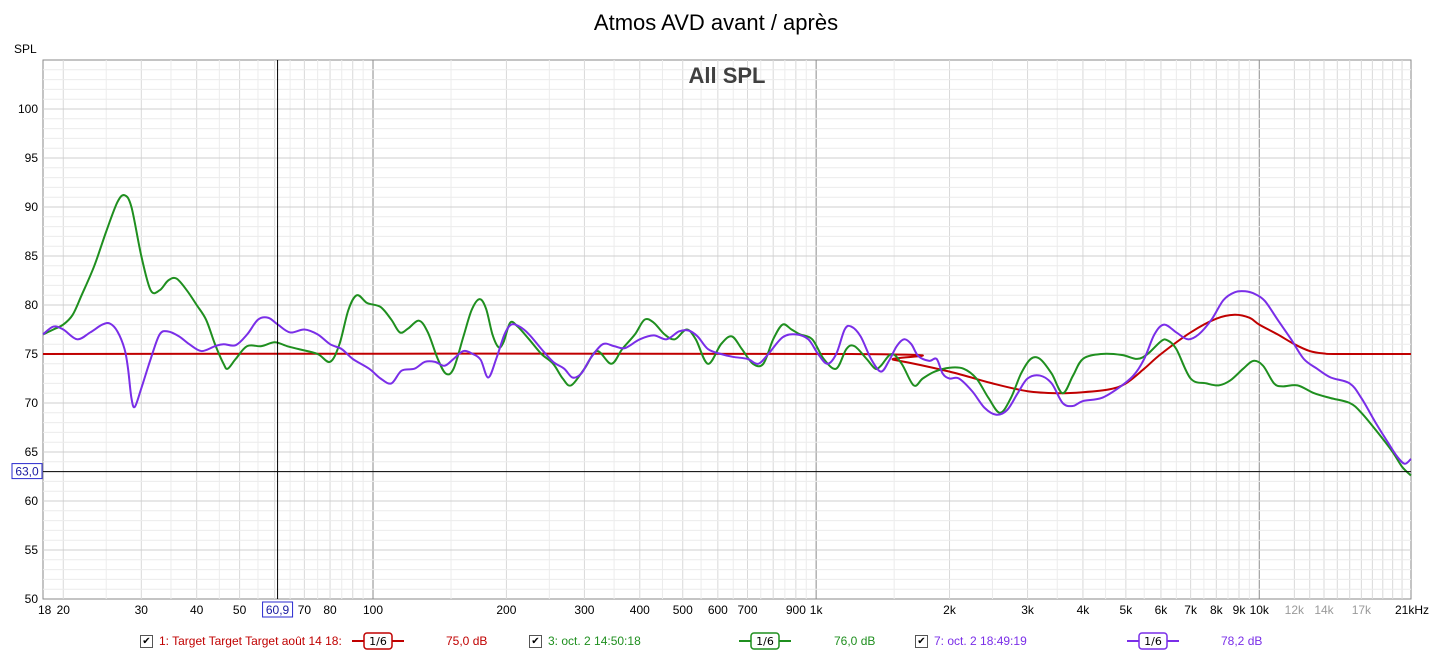  Describe the element at coordinates (1242, 641) in the screenshot. I see `legend-level-oct2-1849: 78,2 dB` at that location.